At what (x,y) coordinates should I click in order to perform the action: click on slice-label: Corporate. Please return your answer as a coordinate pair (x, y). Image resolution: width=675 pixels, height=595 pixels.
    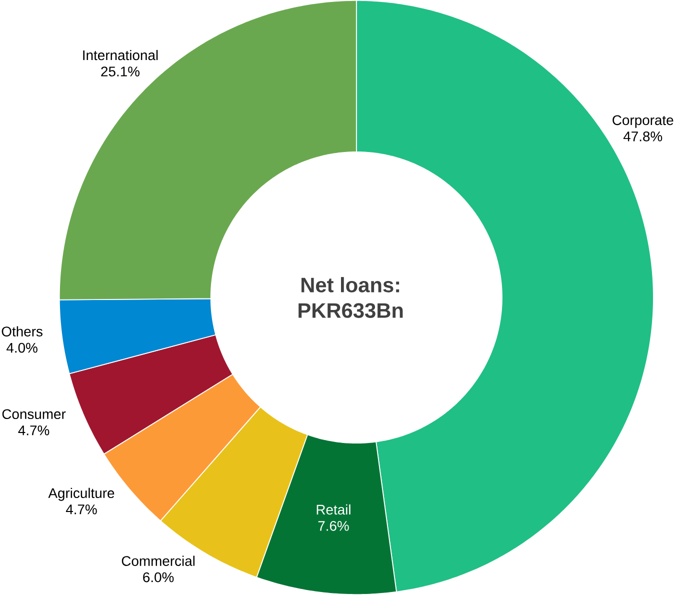
    Looking at the image, I should click on (643, 121).